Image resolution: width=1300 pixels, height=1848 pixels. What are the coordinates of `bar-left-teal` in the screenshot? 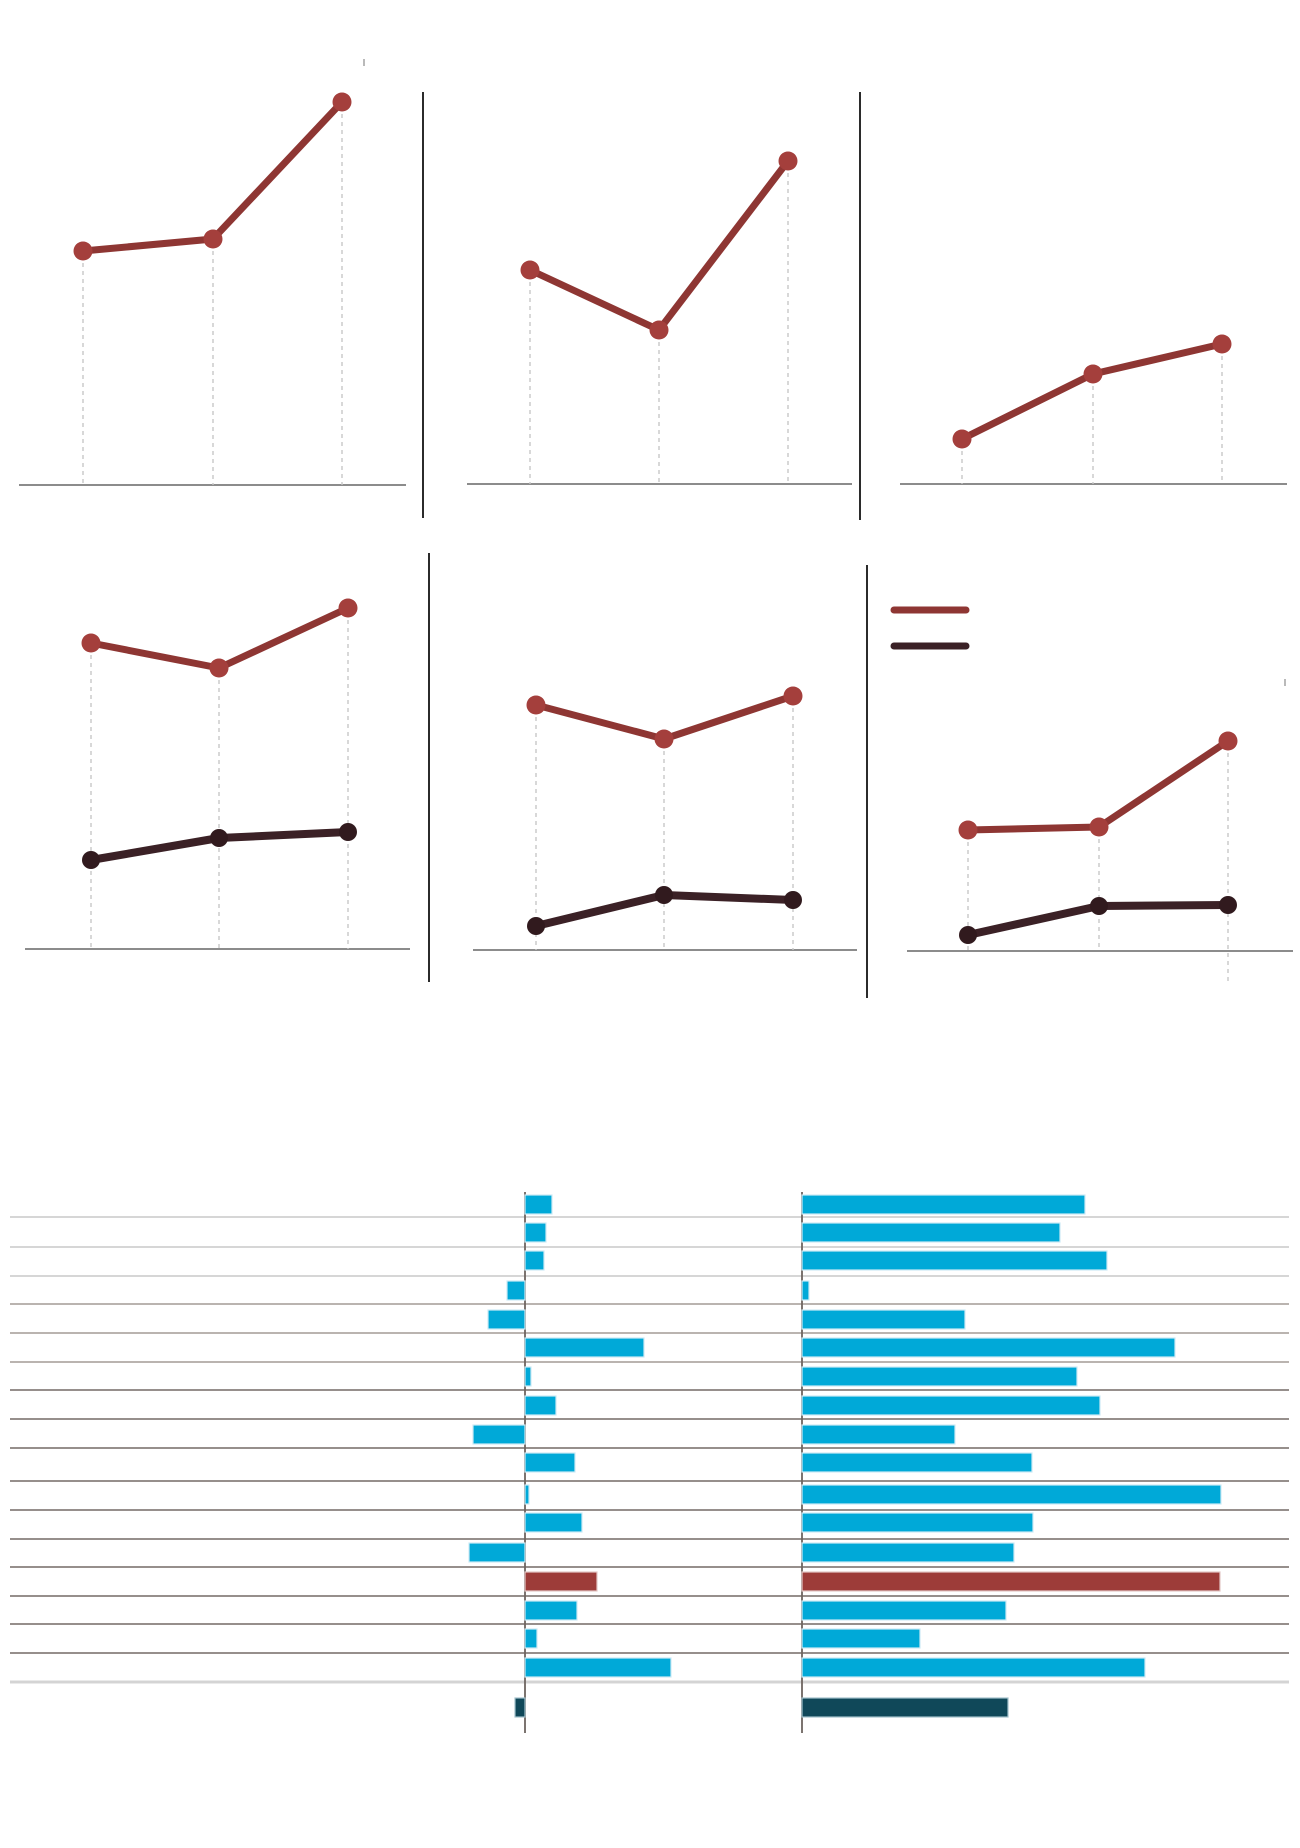 It's located at (520, 1707).